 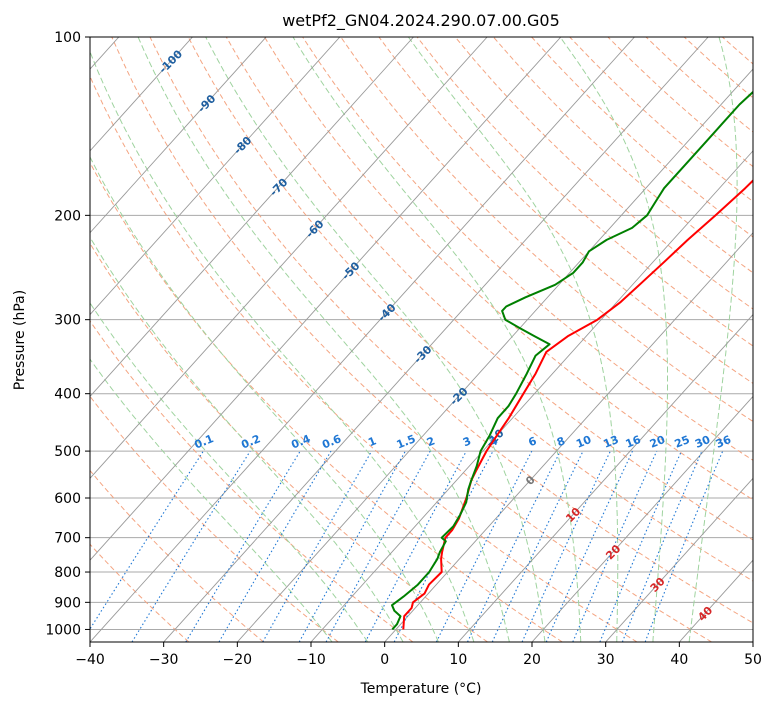 I want to click on y-axis-label: Pressure (hPa), so click(x=20, y=340).